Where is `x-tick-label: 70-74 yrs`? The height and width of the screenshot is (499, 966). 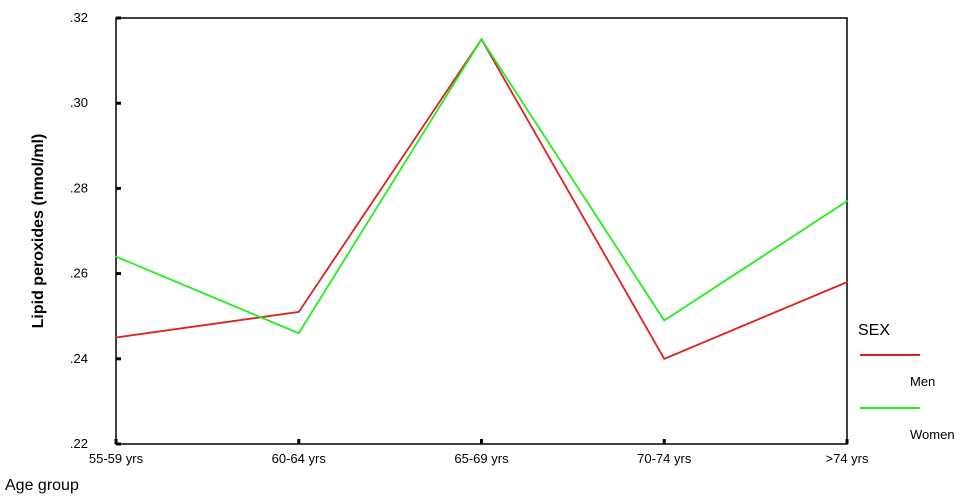 x-tick-label: 70-74 yrs is located at coordinates (664, 458).